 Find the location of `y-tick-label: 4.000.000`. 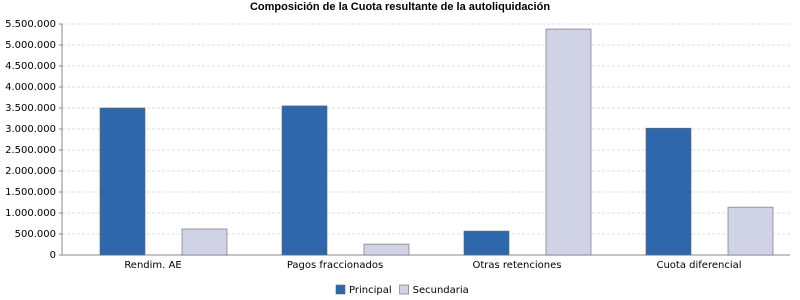

y-tick-label: 4.000.000 is located at coordinates (30, 87).